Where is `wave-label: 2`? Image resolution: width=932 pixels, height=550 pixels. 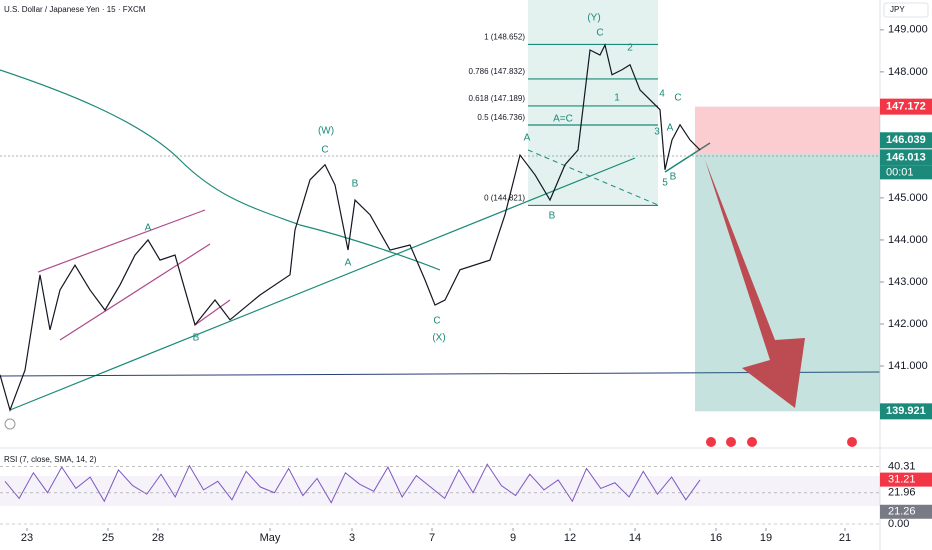 wave-label: 2 is located at coordinates (630, 48).